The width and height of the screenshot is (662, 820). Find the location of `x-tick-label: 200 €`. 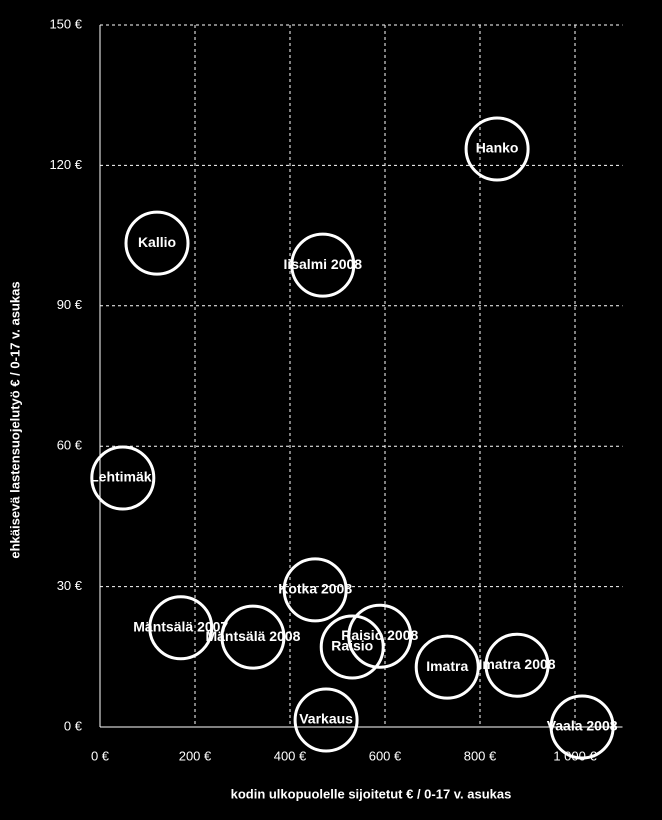

x-tick-label: 200 € is located at coordinates (195, 755).